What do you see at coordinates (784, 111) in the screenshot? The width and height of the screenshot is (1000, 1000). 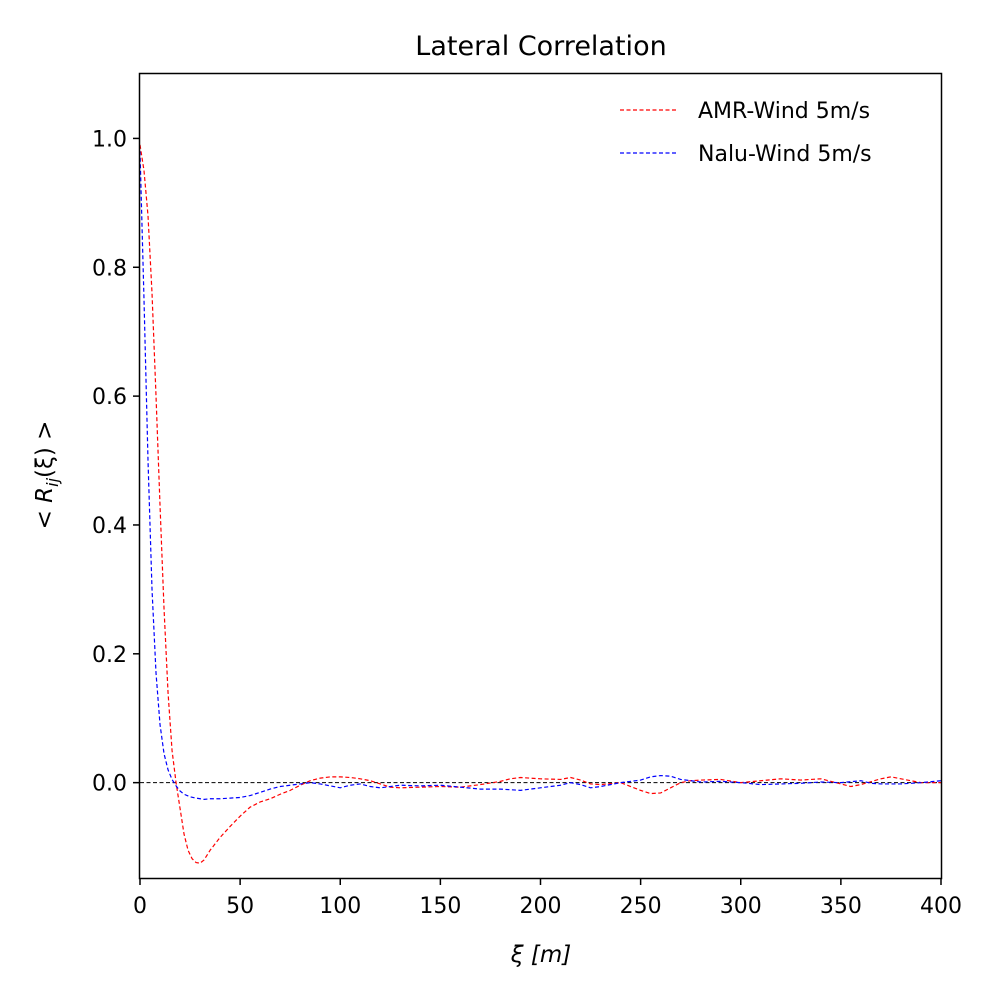 I see `legend-label-amr-wind: AMR-Wind 5m/s` at bounding box center [784, 111].